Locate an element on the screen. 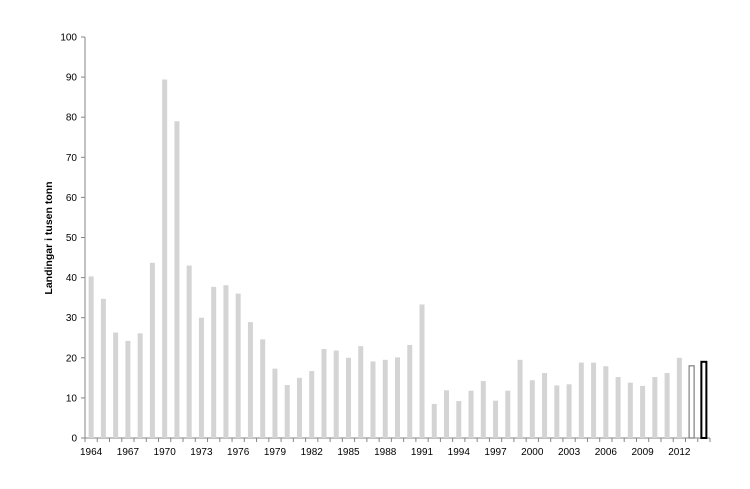 The width and height of the screenshot is (750, 489). bar-1985 is located at coordinates (348, 397).